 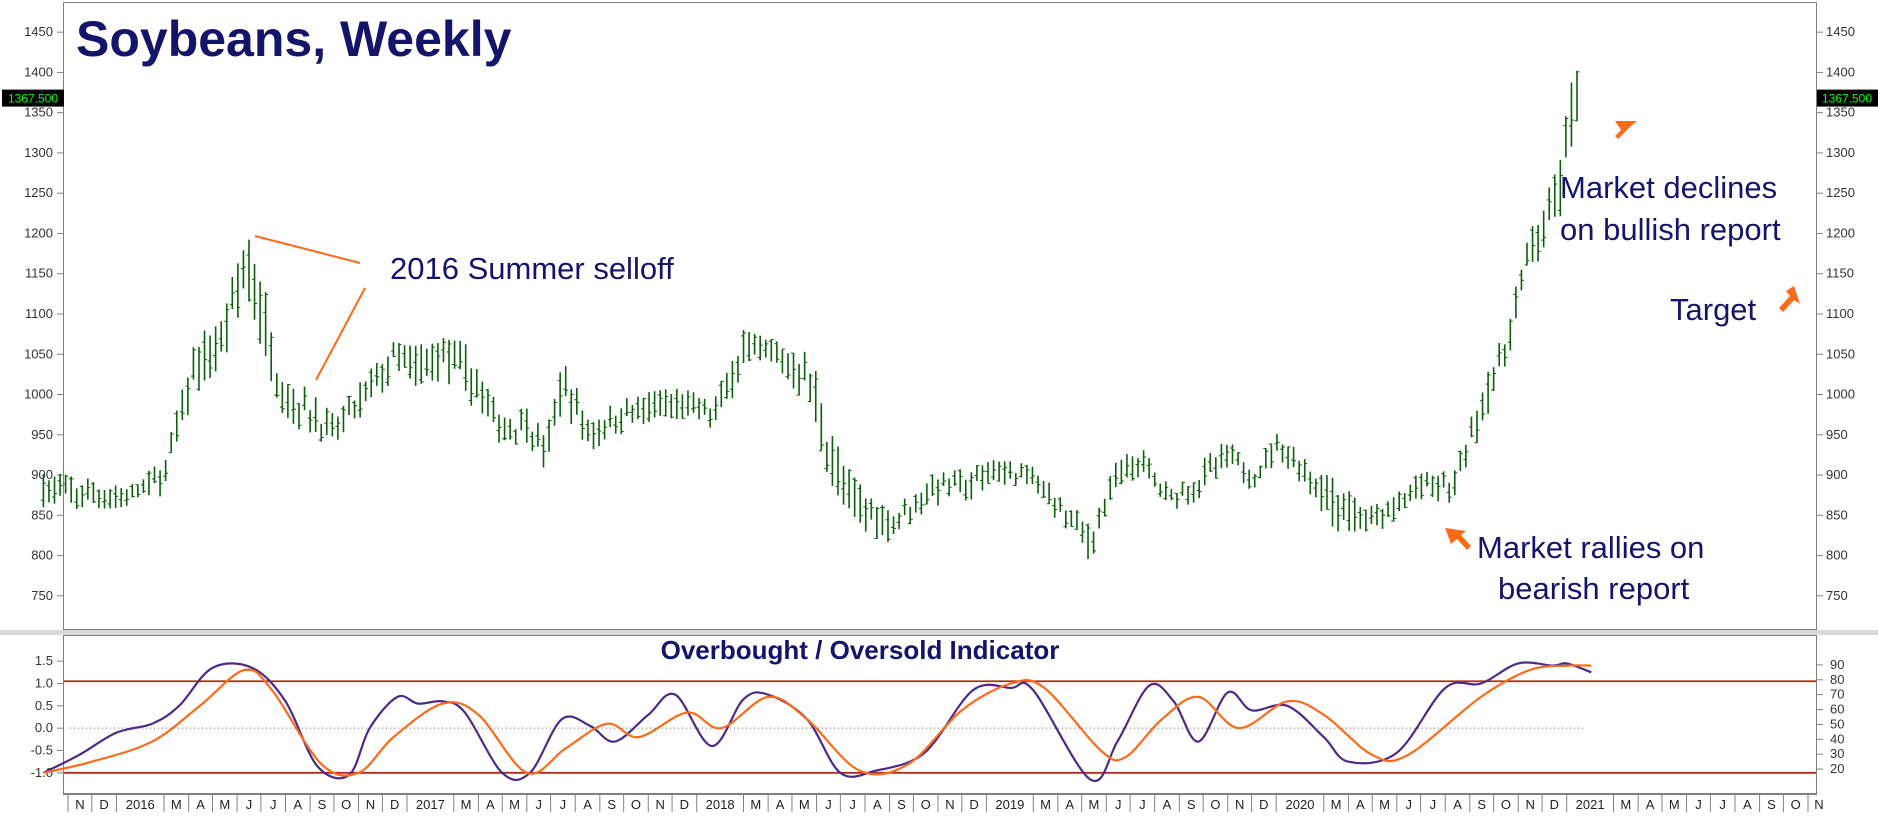 What do you see at coordinates (1837, 434) in the screenshot?
I see `price-tick-label-right: 950` at bounding box center [1837, 434].